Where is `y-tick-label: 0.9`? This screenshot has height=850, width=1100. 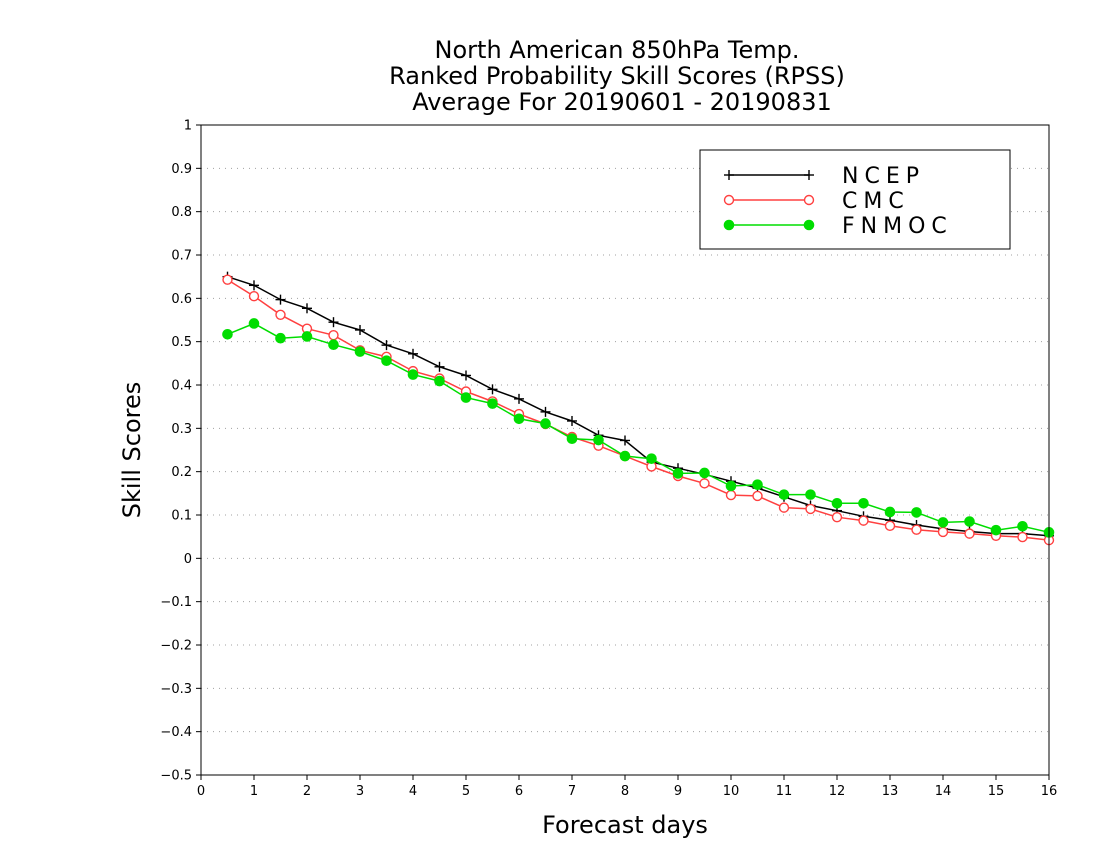
y-tick-label: 0.9 is located at coordinates (181, 169).